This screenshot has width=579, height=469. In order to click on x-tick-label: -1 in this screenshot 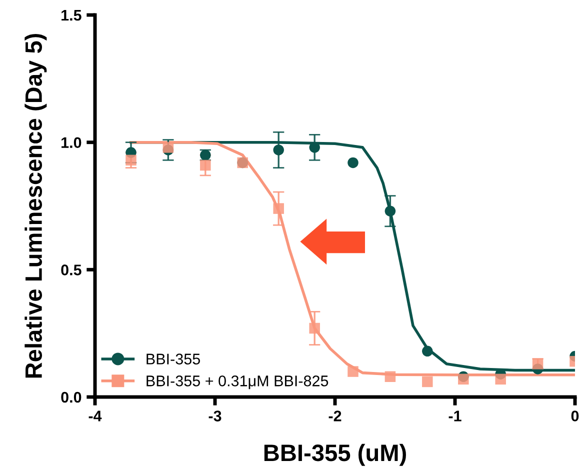, I will do `click(455, 416)`.